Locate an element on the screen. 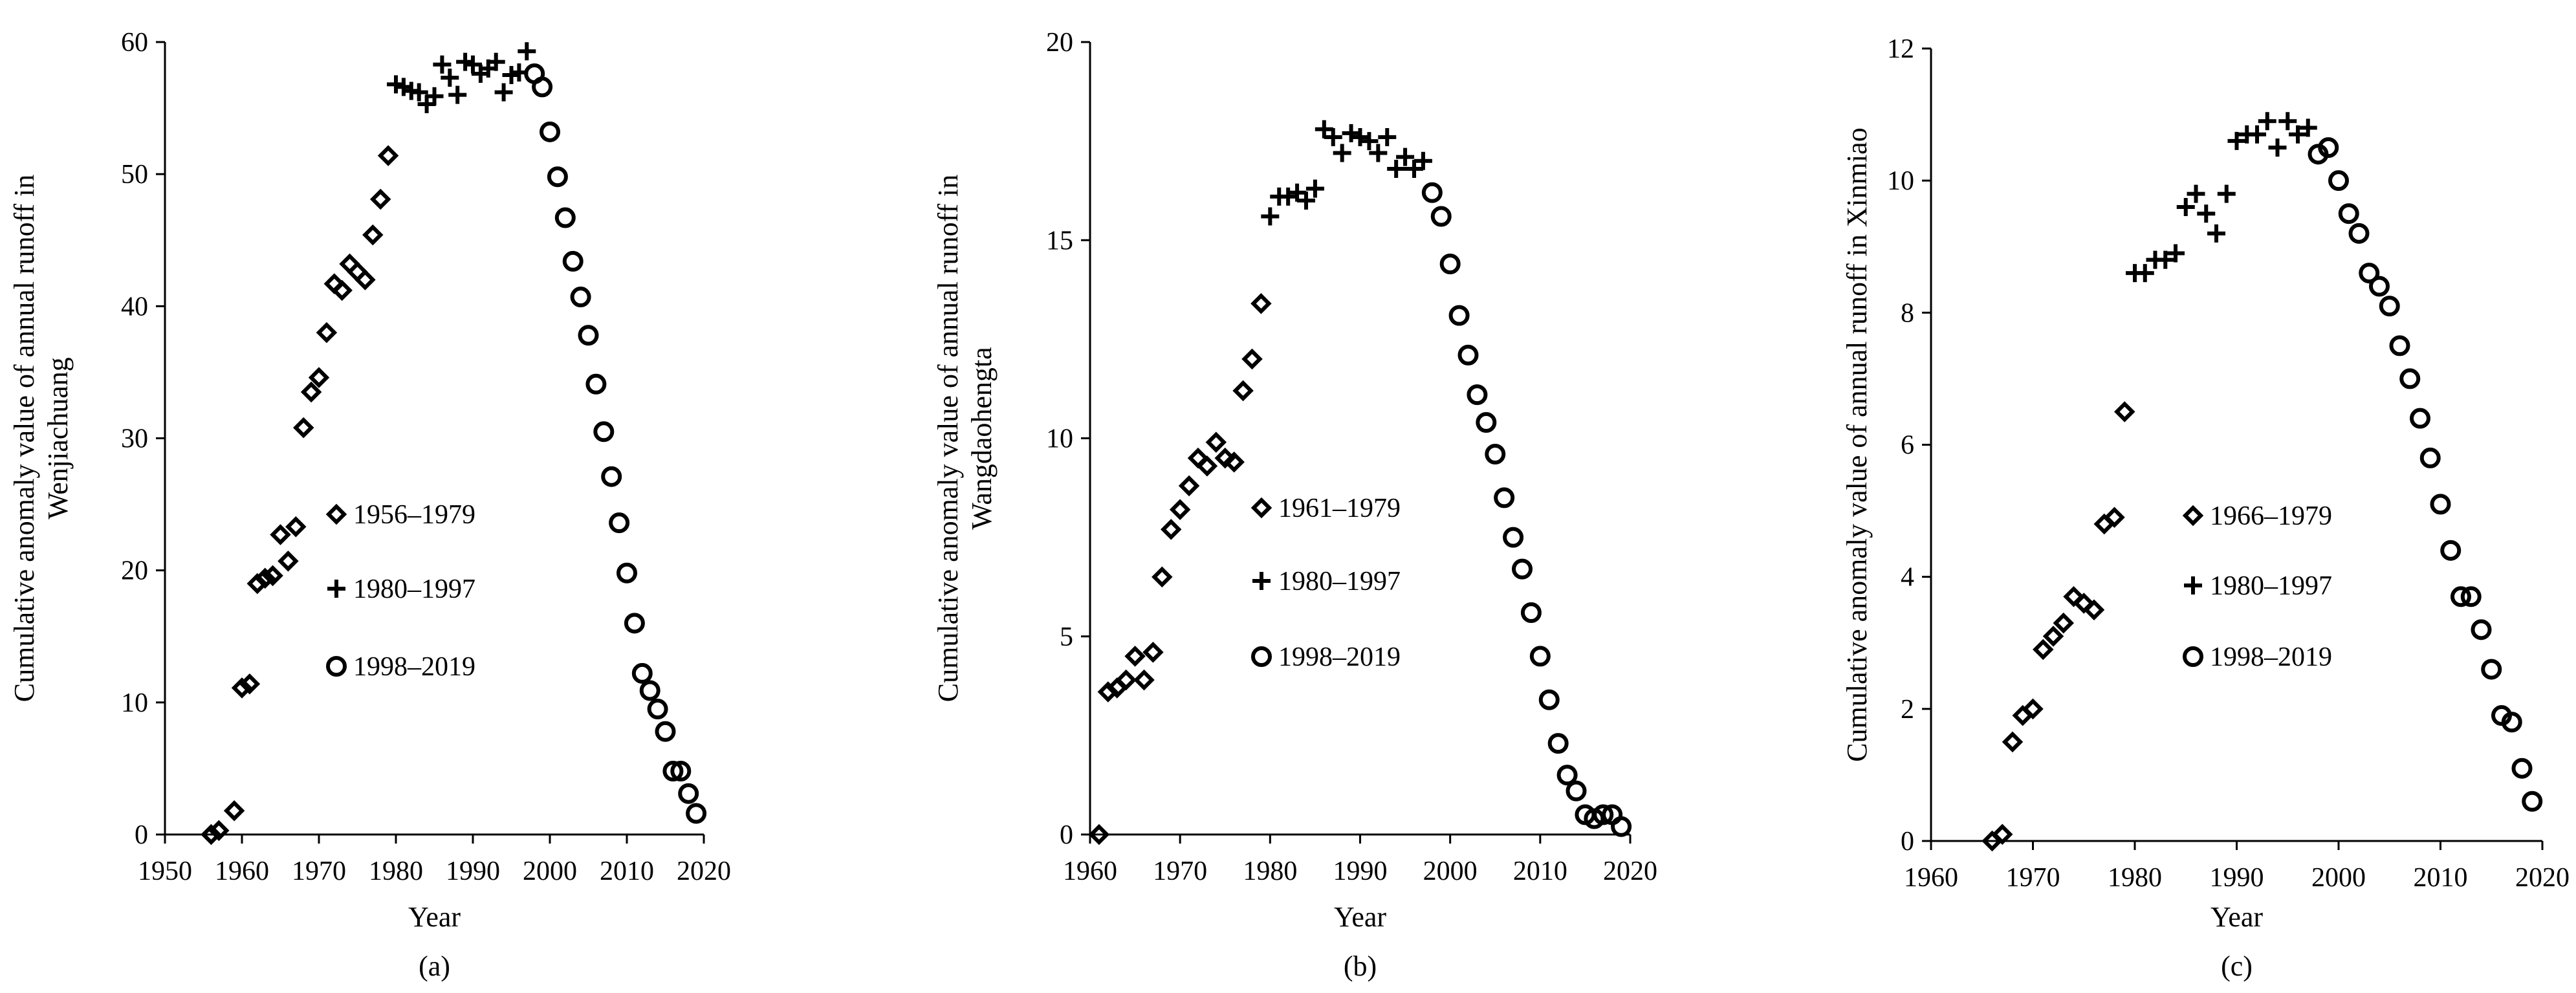  legend-label: 1980–1997 is located at coordinates (2271, 586).